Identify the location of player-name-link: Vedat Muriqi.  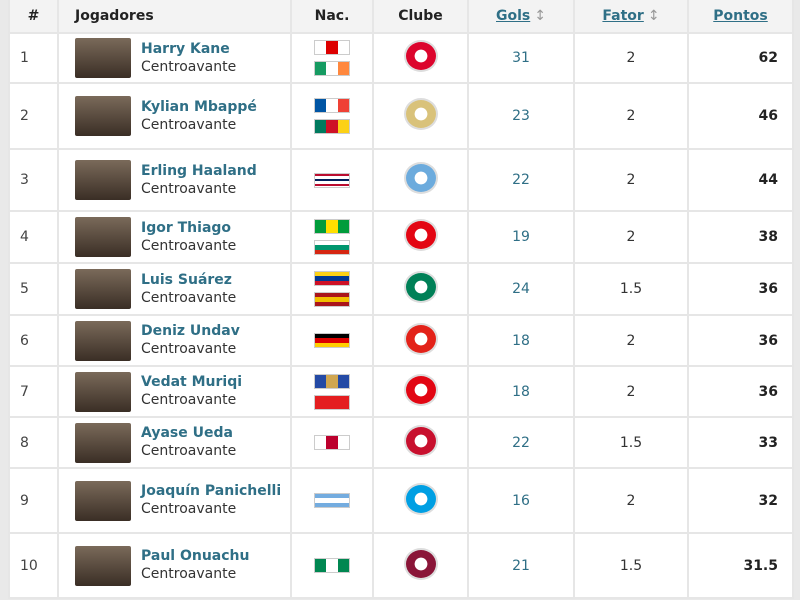
(192, 382).